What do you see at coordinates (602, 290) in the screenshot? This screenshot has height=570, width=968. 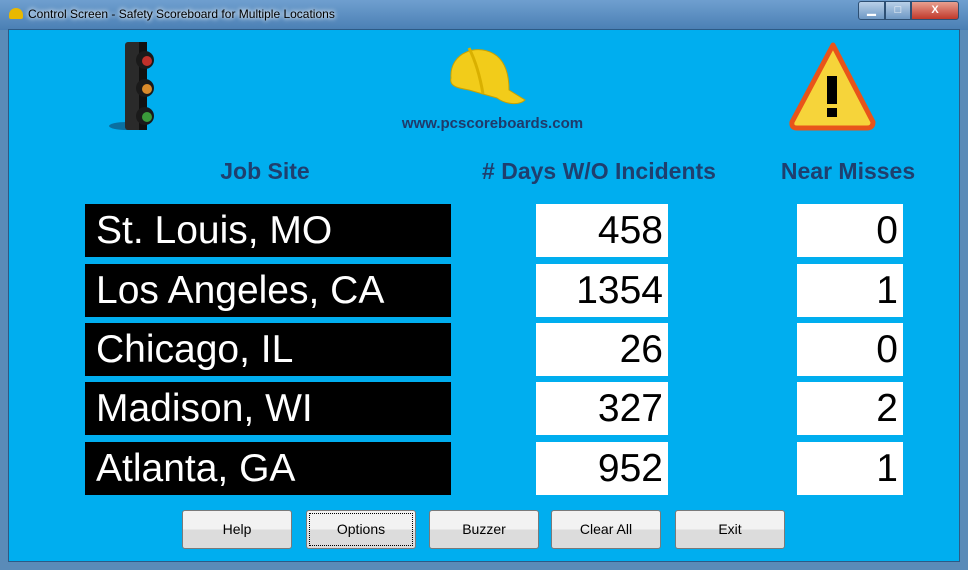 I see `days-field: 1354` at bounding box center [602, 290].